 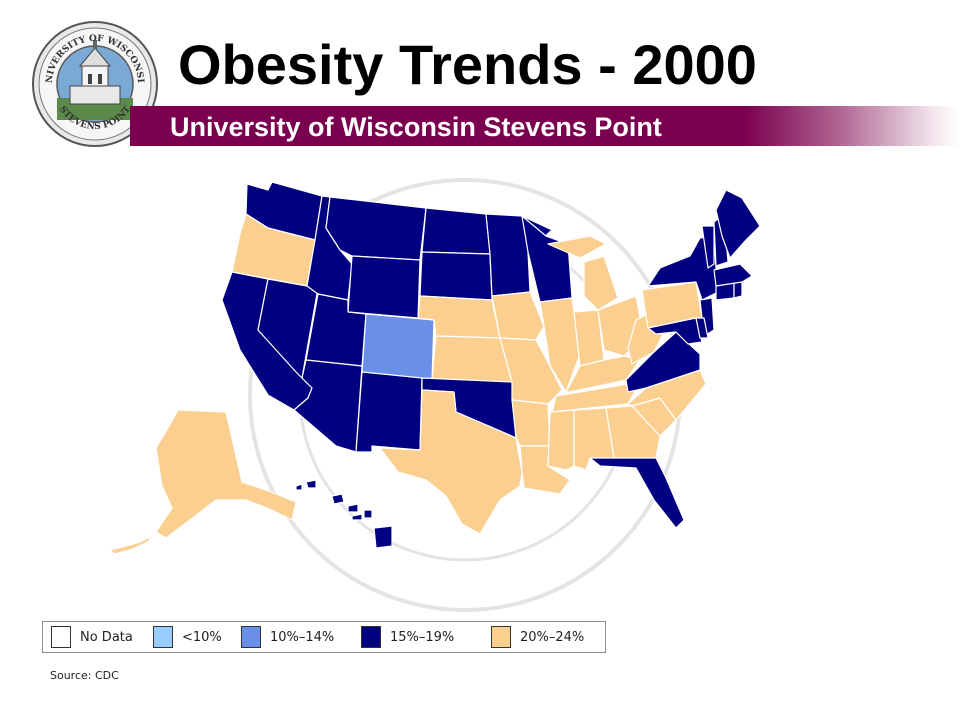 I want to click on state-shape-wy, so click(x=384, y=287).